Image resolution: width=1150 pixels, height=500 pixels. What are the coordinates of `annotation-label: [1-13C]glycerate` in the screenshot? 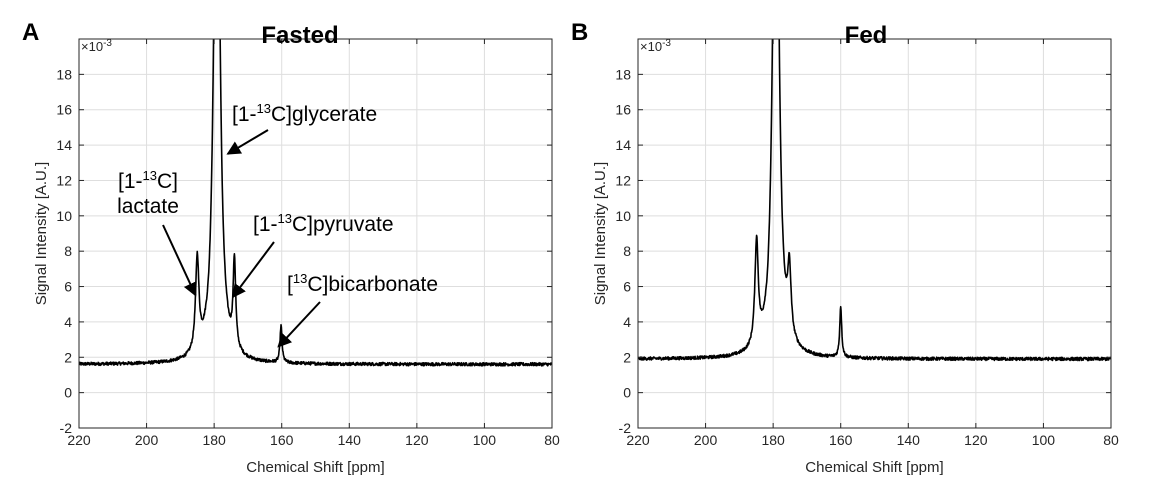 It's located at (304, 113).